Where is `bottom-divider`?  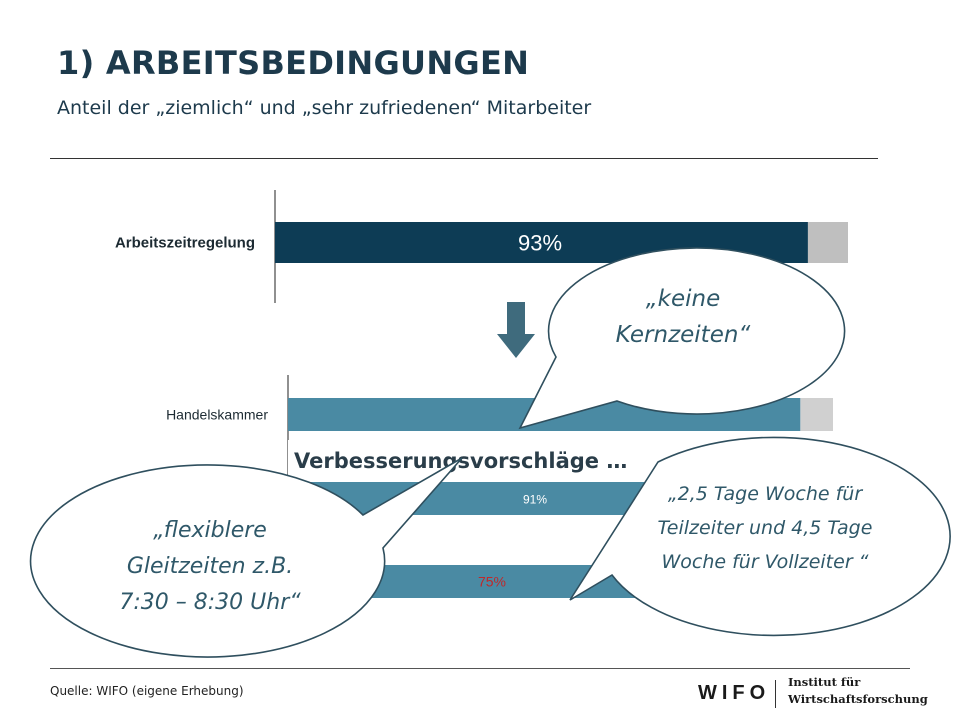 bottom-divider is located at coordinates (480, 668).